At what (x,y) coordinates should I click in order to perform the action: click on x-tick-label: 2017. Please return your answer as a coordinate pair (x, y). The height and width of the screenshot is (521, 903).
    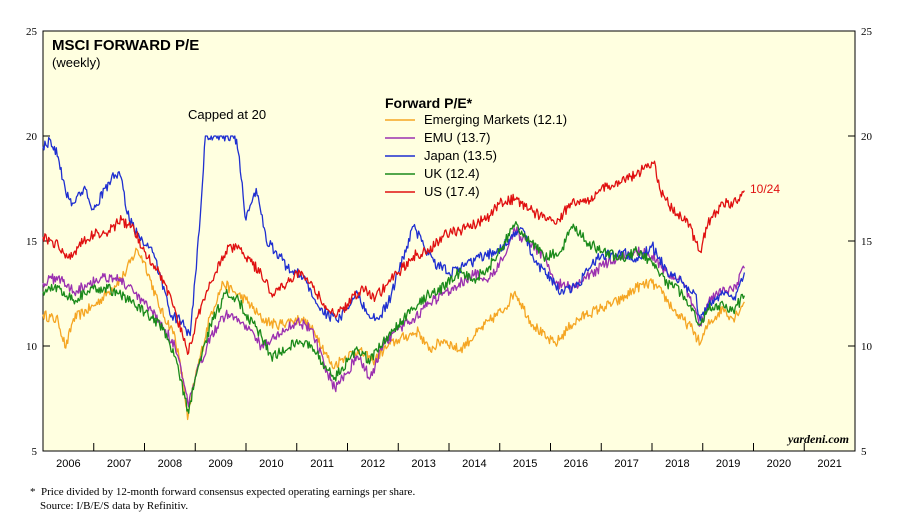
    Looking at the image, I should click on (626, 464).